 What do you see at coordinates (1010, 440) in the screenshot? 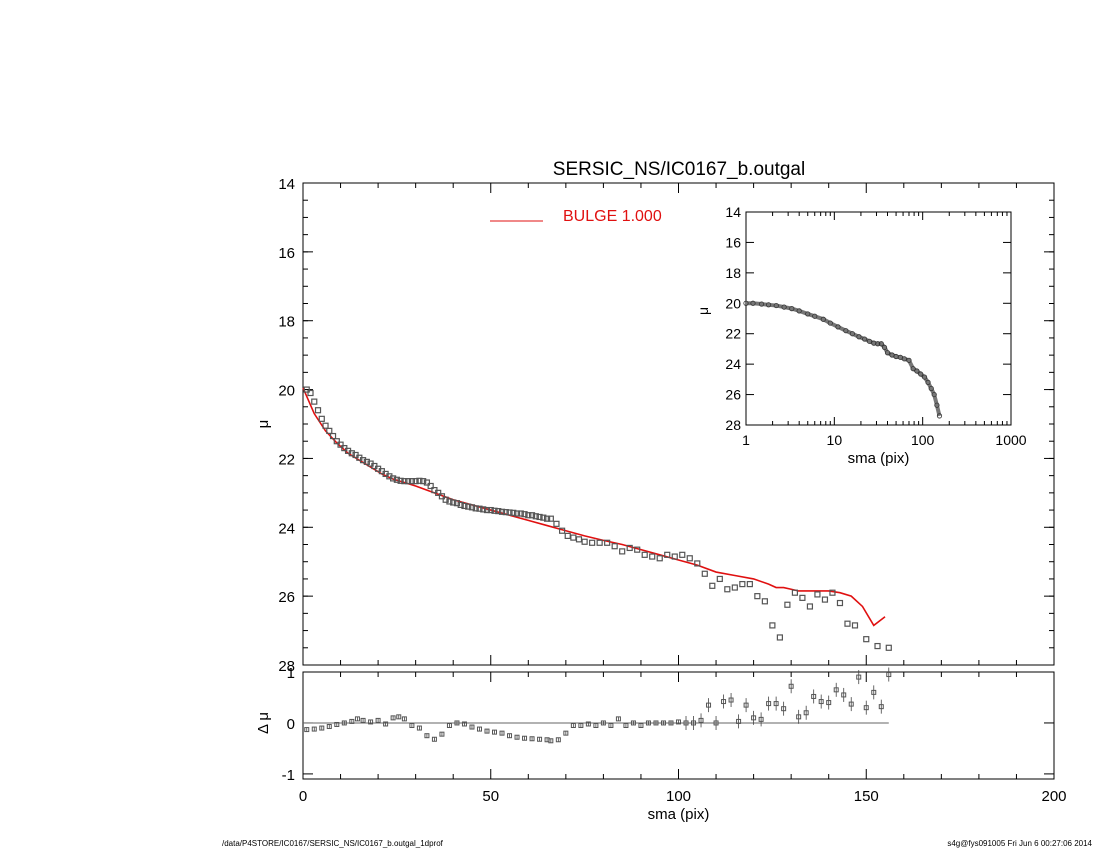
I see `inset-x-tick-label: 1000` at bounding box center [1010, 440].